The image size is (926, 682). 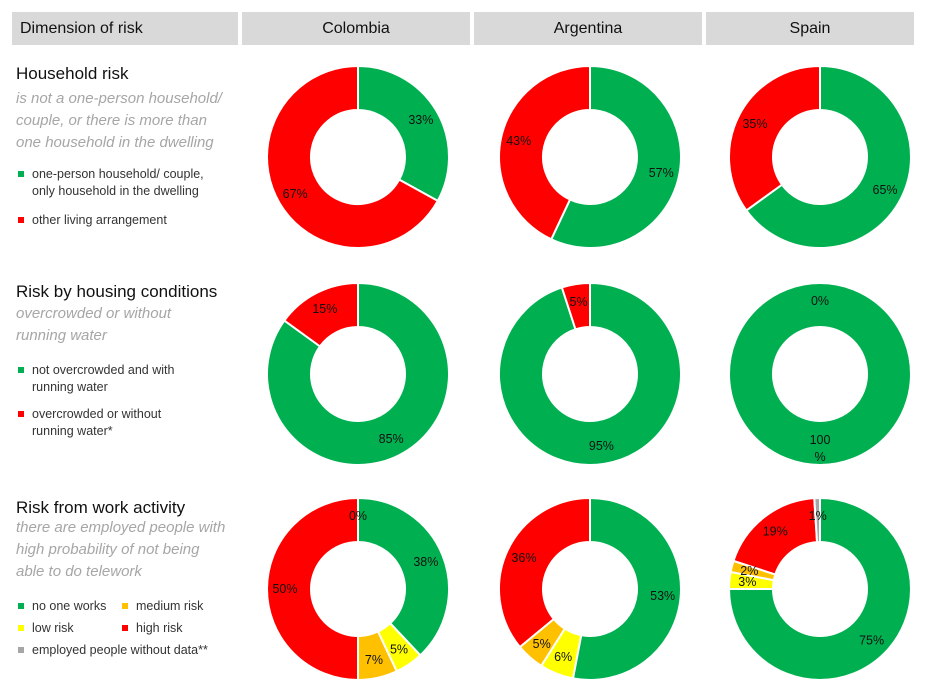 What do you see at coordinates (374, 660) in the screenshot?
I see `slice-data-label: 7%` at bounding box center [374, 660].